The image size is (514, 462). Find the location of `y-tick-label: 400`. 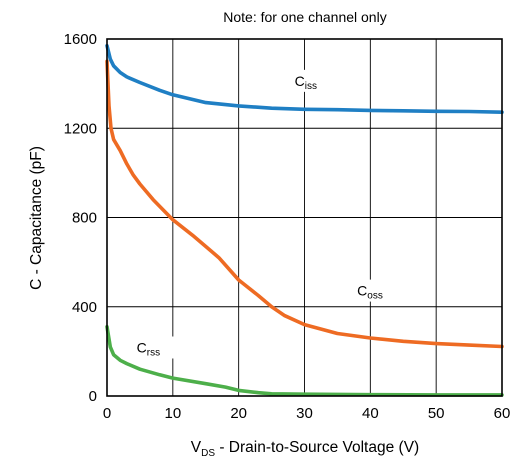

y-tick-label: 400 is located at coordinates (84, 307).